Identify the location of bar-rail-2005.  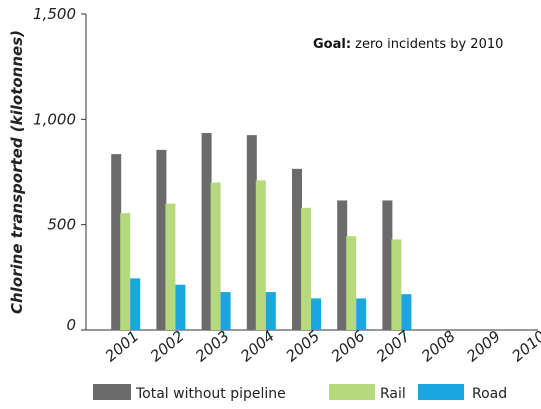
(306, 268).